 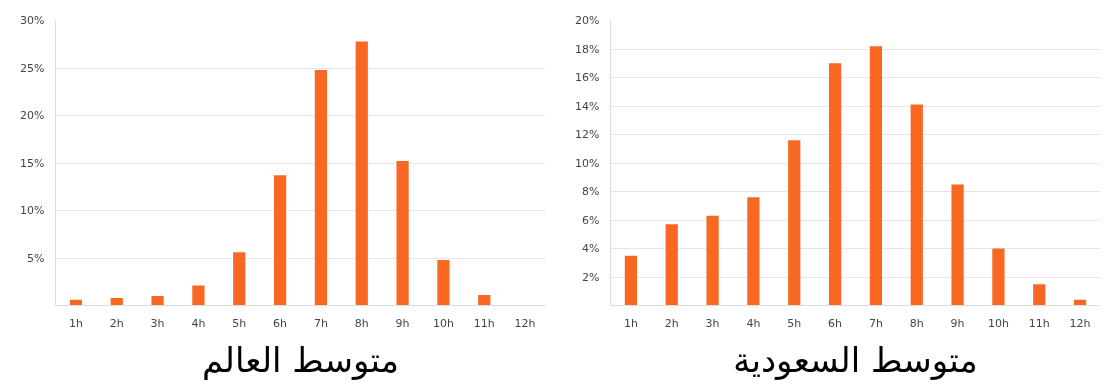 I want to click on y-tick-label: 16%, so click(x=587, y=77).